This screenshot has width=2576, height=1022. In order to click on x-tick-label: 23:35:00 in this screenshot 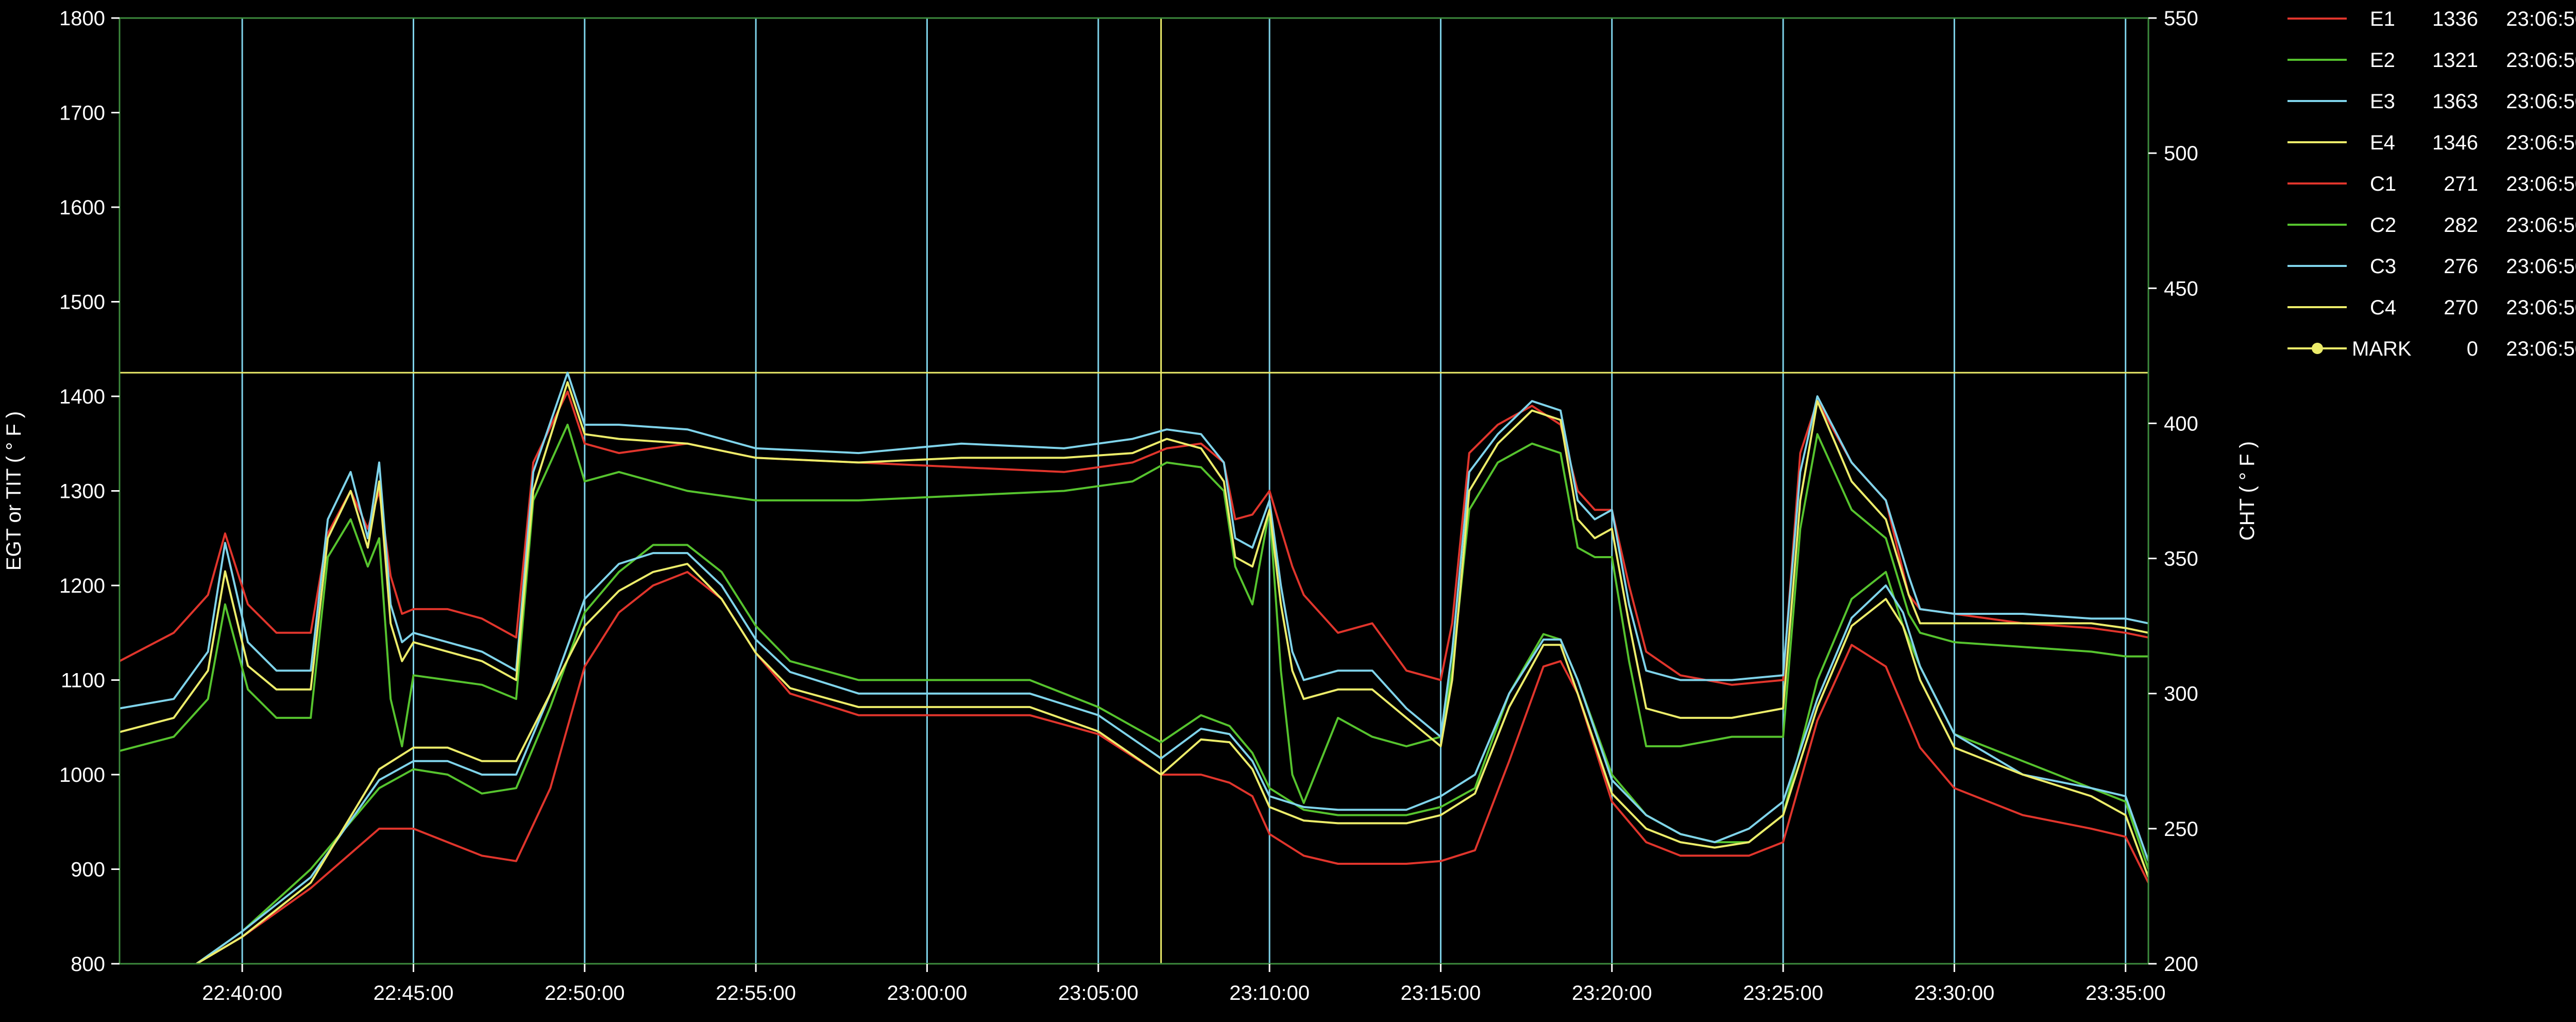, I will do `click(2126, 993)`.